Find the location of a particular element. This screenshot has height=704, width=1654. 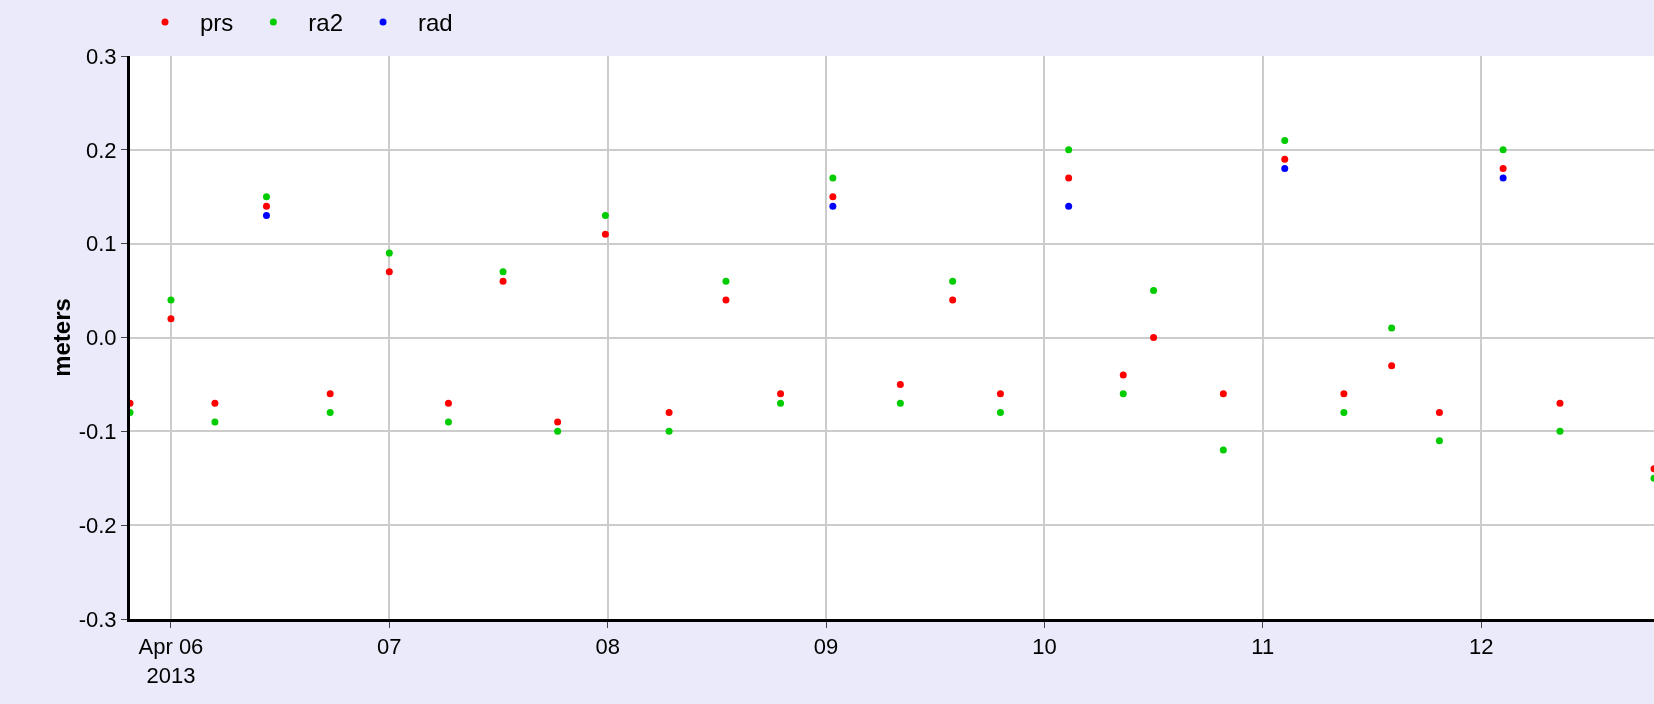

y-tick-label: -0.2 is located at coordinates (97, 525).